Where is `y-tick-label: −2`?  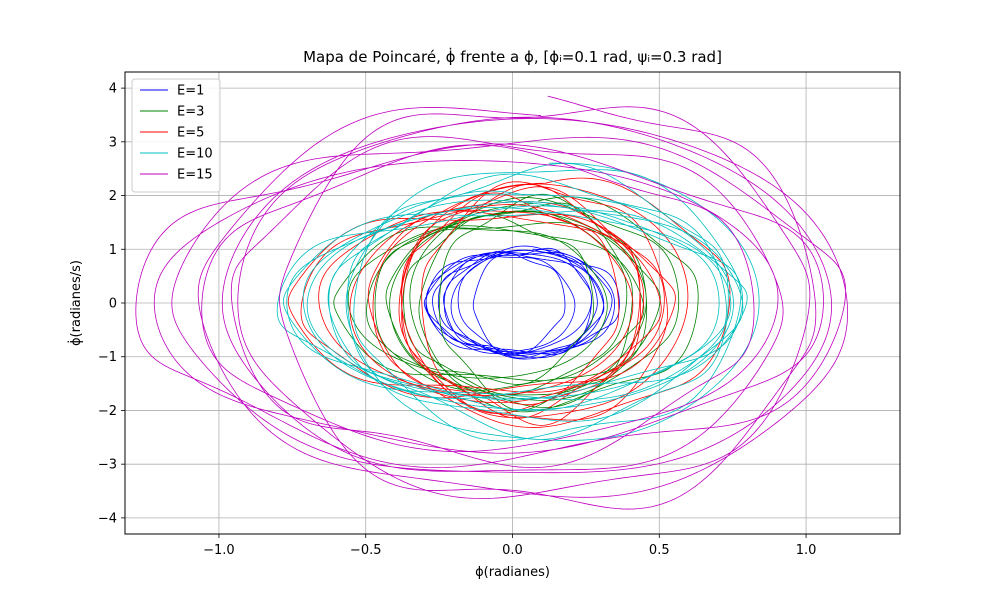
y-tick-label: −2 is located at coordinates (107, 411).